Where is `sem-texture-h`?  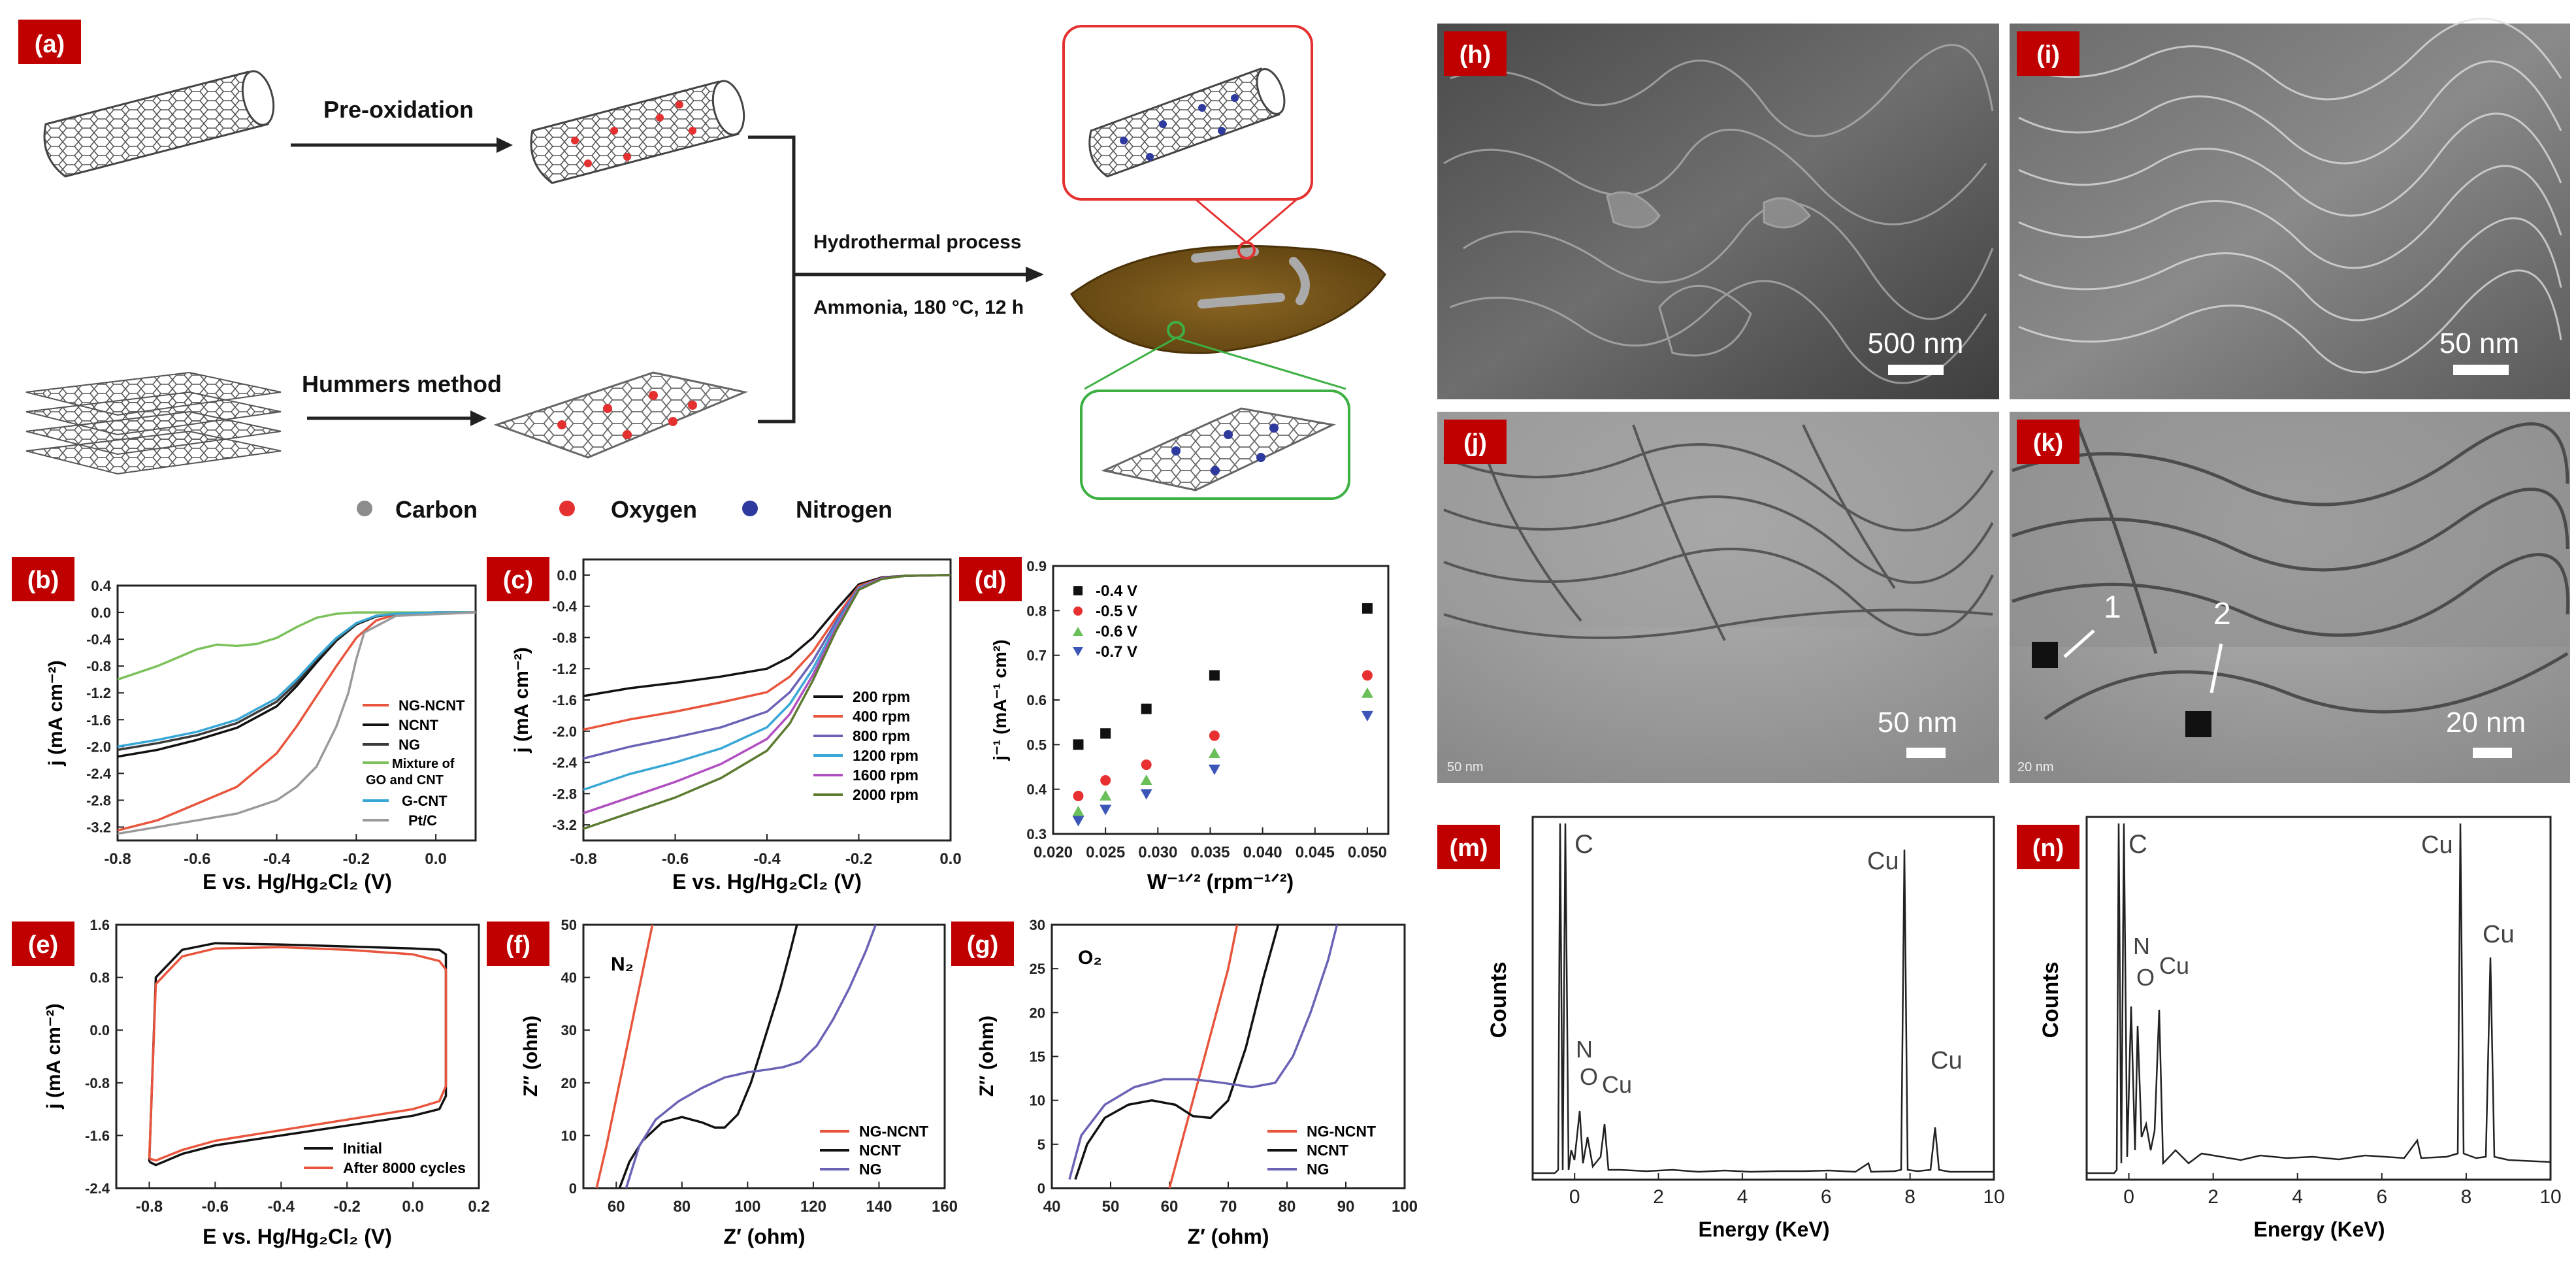 sem-texture-h is located at coordinates (1718, 214).